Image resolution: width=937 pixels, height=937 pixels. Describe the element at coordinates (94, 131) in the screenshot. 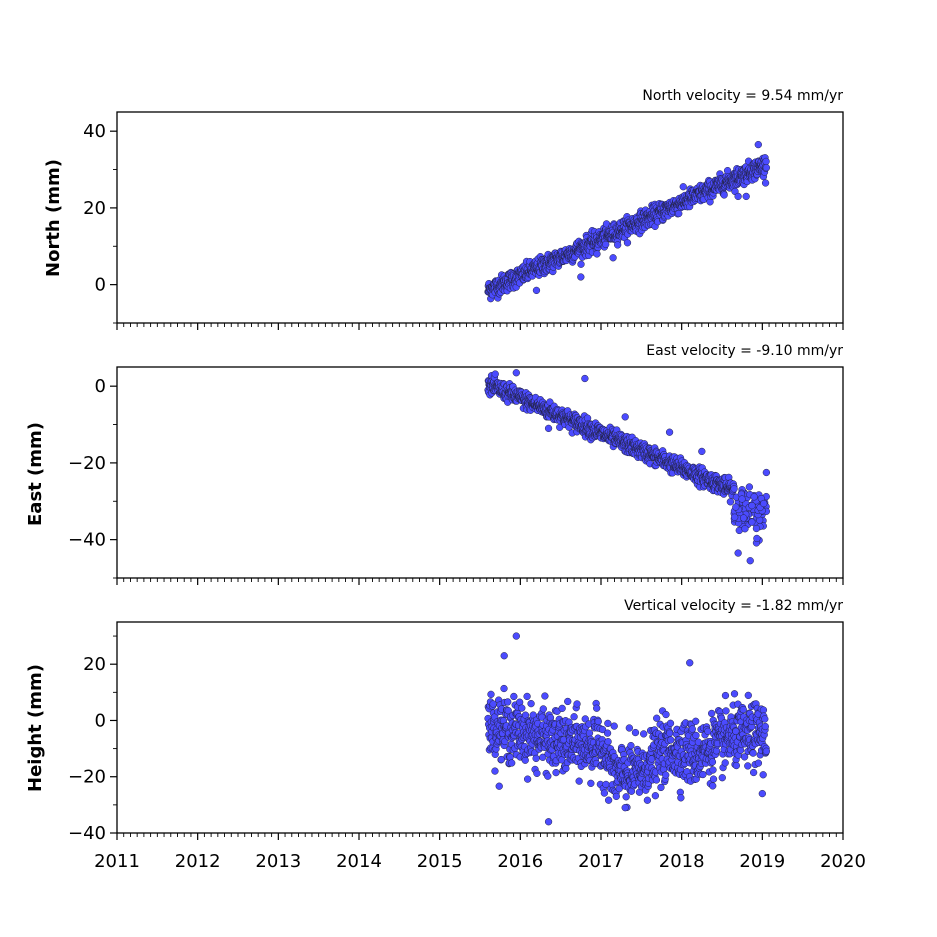

I see `y-tick-label: 40` at that location.